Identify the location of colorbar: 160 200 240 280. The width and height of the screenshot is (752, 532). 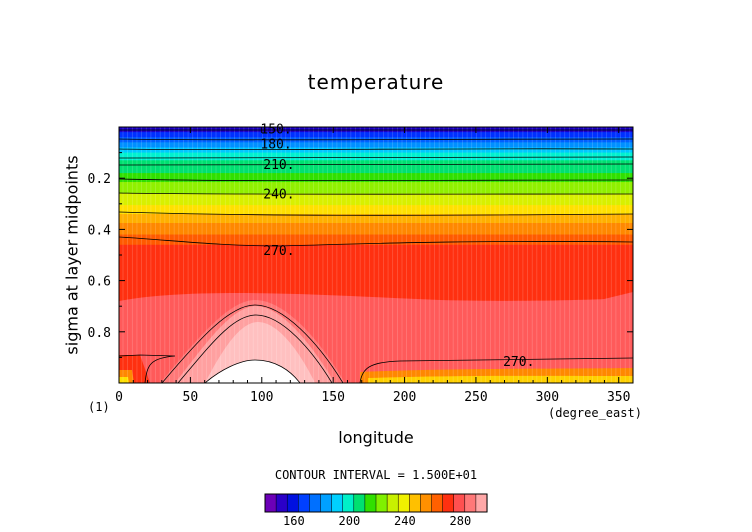
(376, 510).